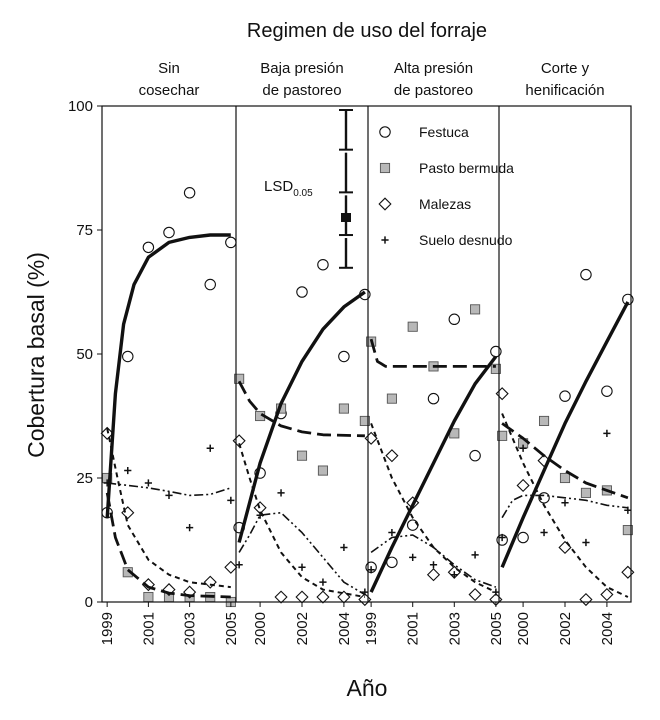  I want to click on panel-2-xtick-label-2000: 2000, so click(260, 628).